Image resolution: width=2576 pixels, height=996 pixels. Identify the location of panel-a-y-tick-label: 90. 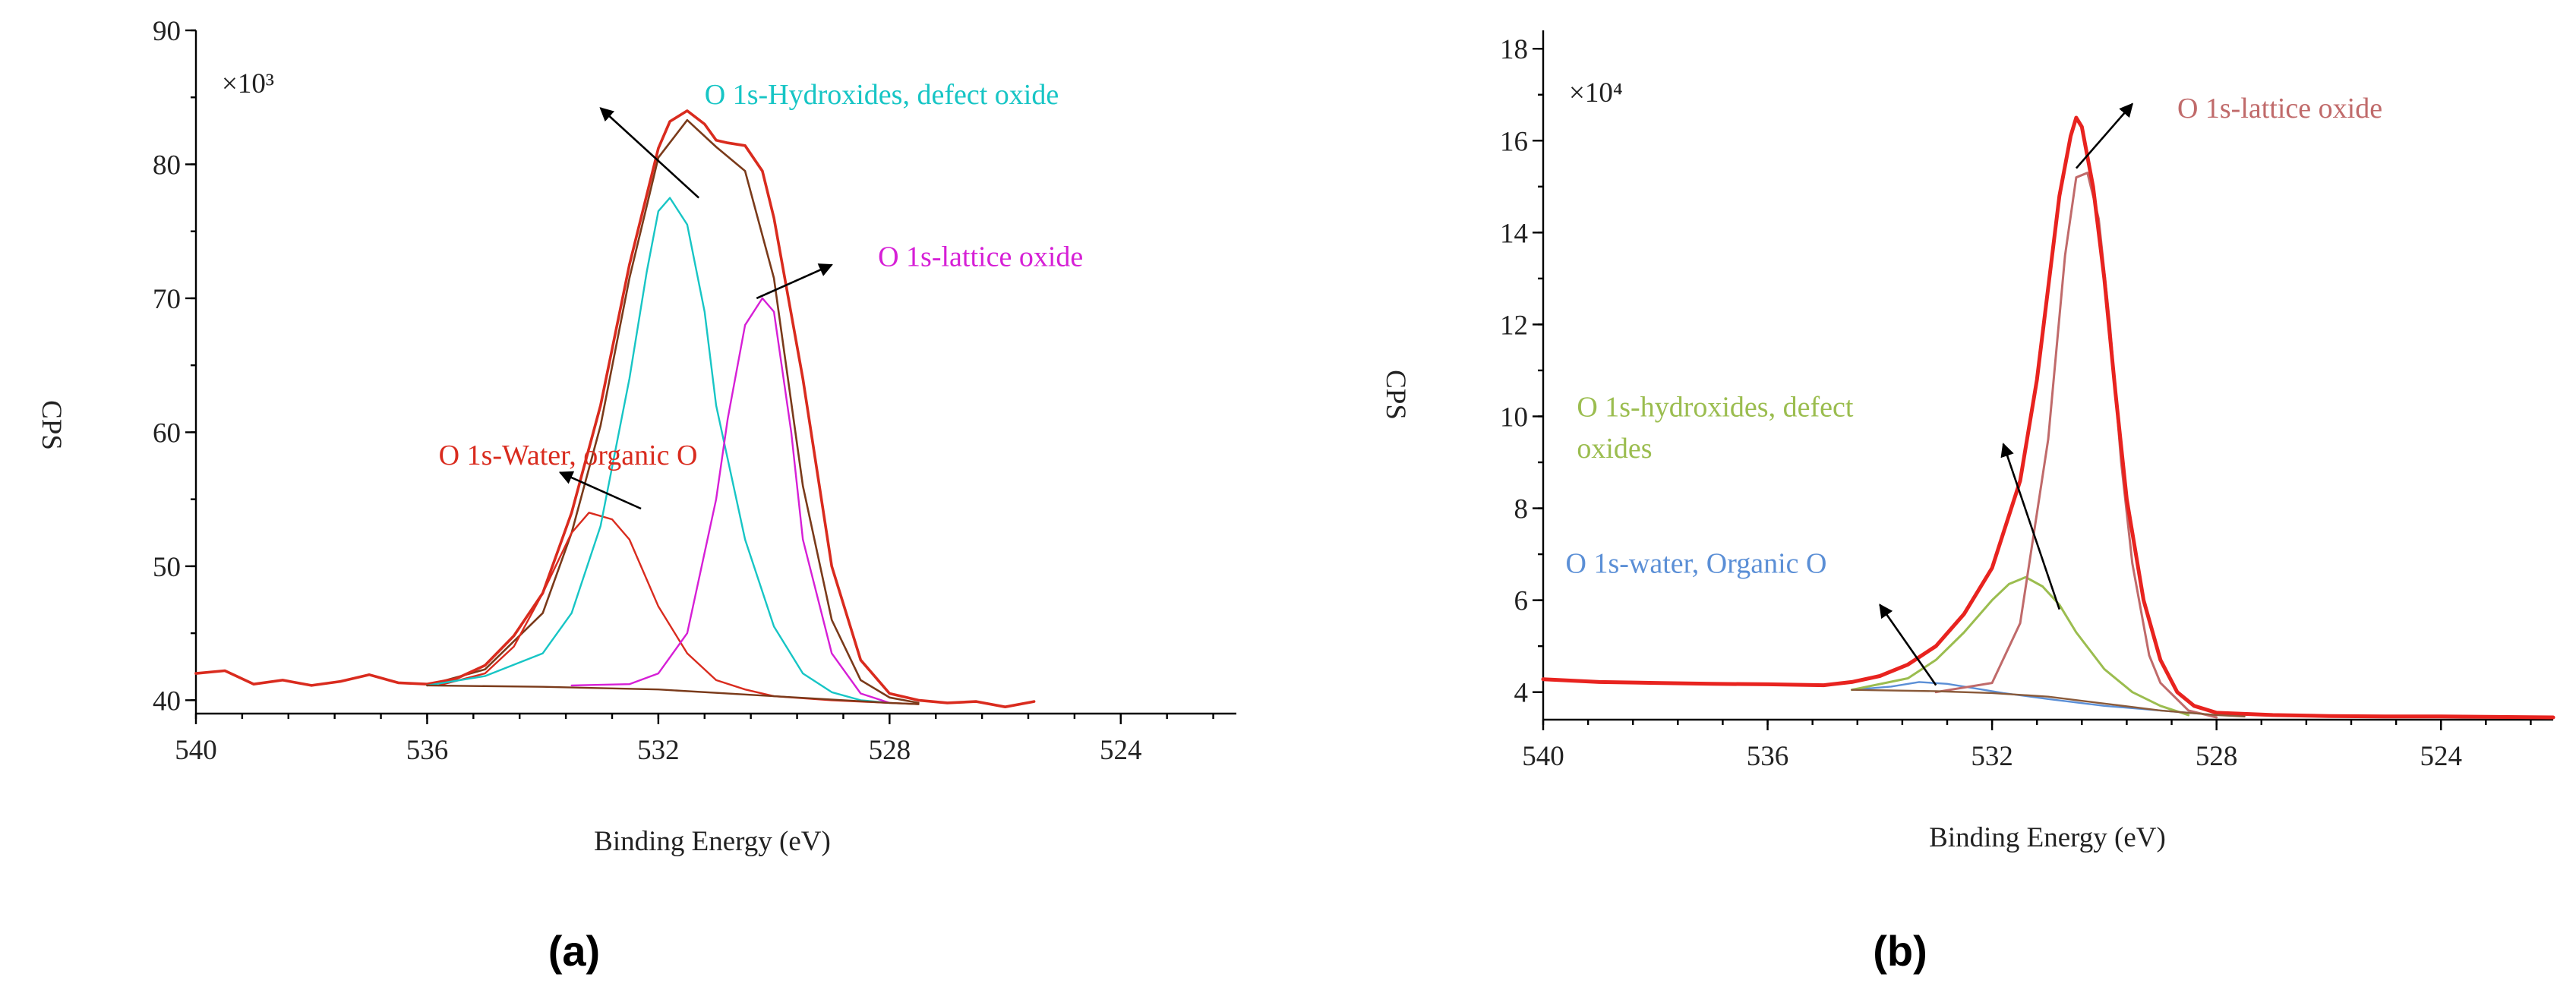
(167, 31).